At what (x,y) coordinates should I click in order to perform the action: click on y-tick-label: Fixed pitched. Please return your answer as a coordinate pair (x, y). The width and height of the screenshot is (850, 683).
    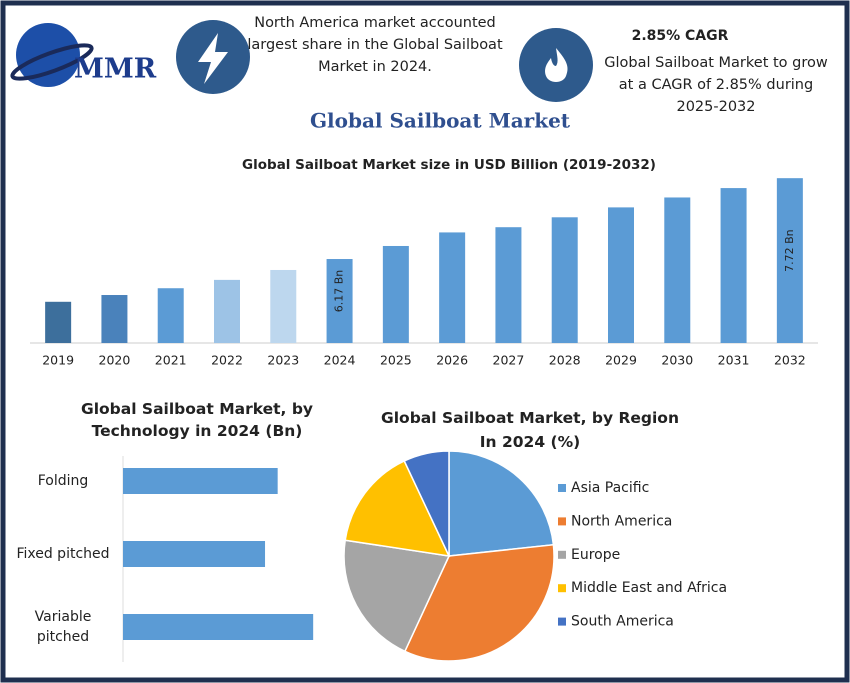
    Looking at the image, I should click on (63, 554).